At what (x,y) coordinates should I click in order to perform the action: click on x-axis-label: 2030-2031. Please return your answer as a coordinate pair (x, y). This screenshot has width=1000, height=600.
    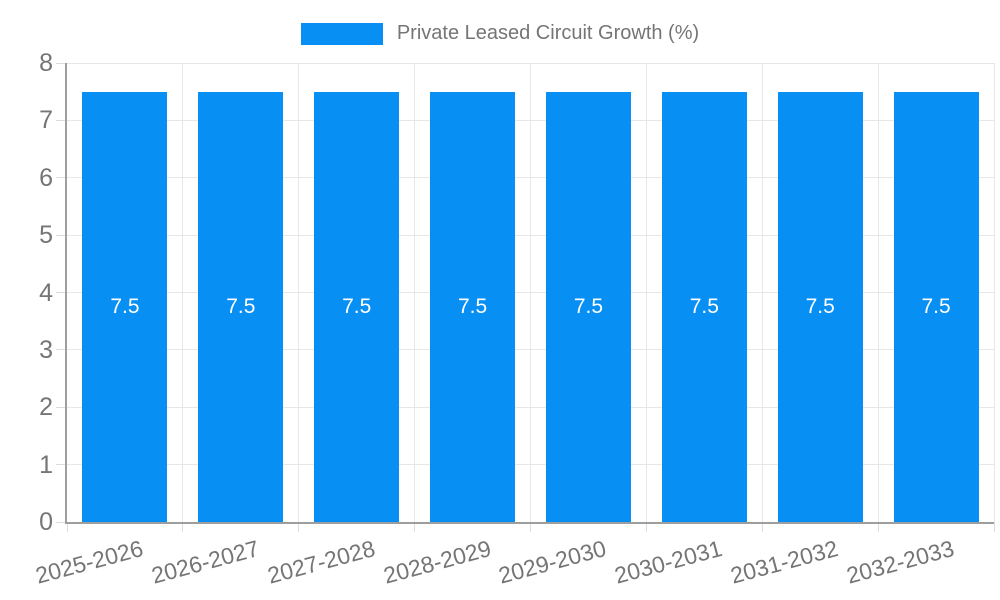
    Looking at the image, I should click on (669, 562).